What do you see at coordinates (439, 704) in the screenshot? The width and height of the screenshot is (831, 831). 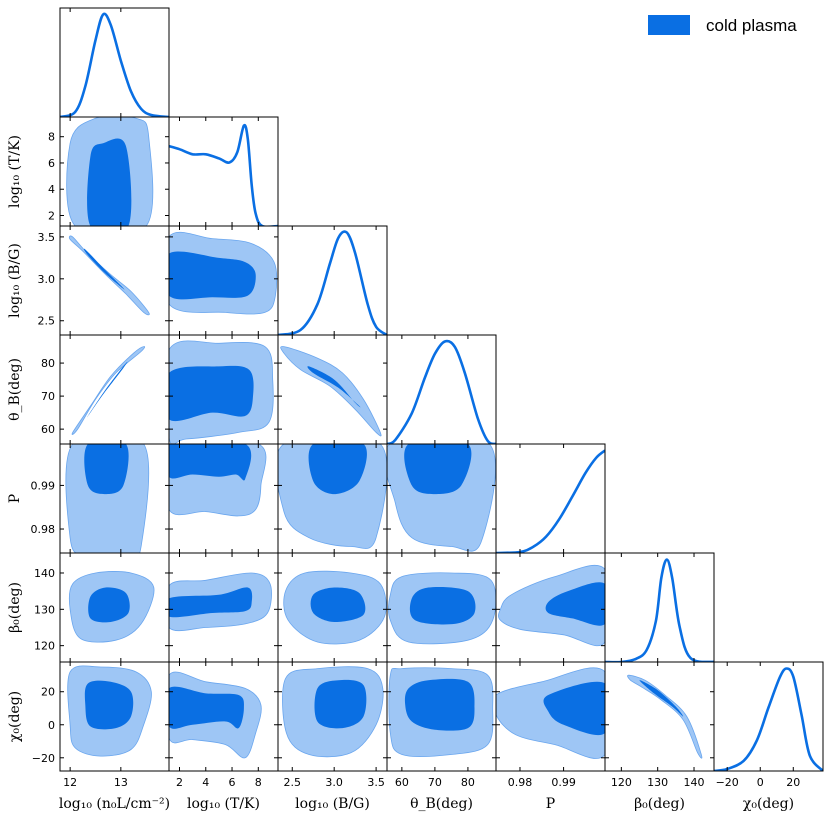 I see `contour-inner-thetaB-chi0` at bounding box center [439, 704].